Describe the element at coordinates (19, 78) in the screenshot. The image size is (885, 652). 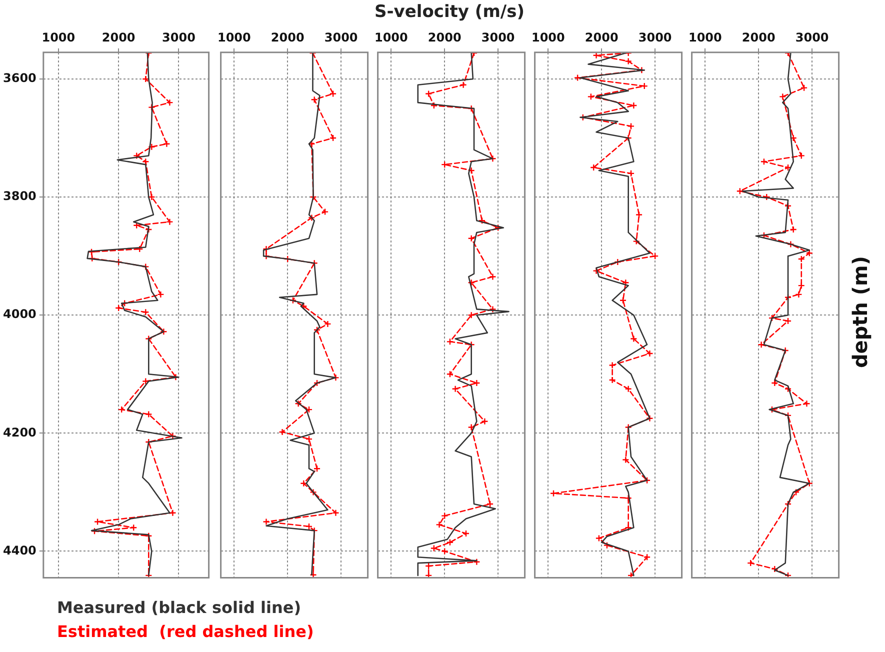
I see `y-tick-label: 3600` at that location.